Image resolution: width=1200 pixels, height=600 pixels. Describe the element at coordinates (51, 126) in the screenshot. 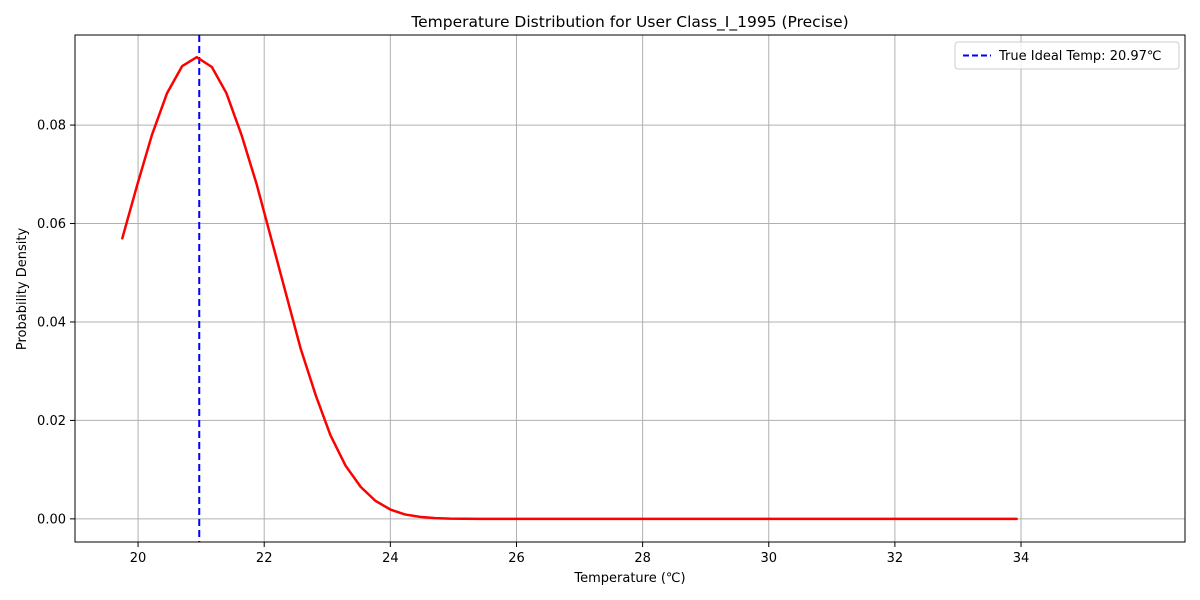

I see `y-tick-label: 0.08` at that location.